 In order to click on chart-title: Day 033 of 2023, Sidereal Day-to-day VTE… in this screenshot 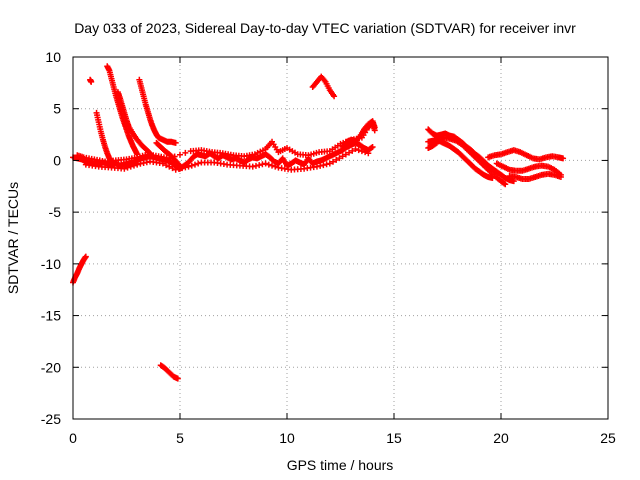, I will do `click(325, 28)`.